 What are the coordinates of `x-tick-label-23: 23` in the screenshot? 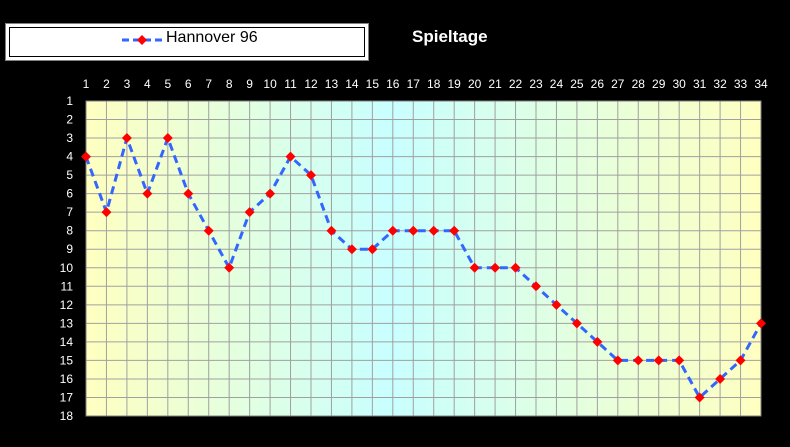 It's located at (536, 84).